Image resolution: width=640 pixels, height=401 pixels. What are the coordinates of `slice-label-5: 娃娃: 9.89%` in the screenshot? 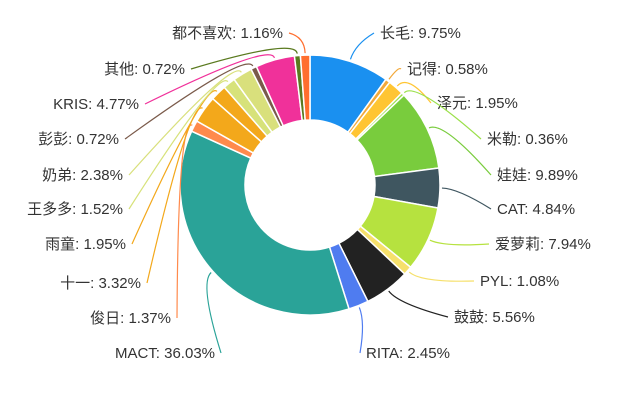 It's located at (537, 175).